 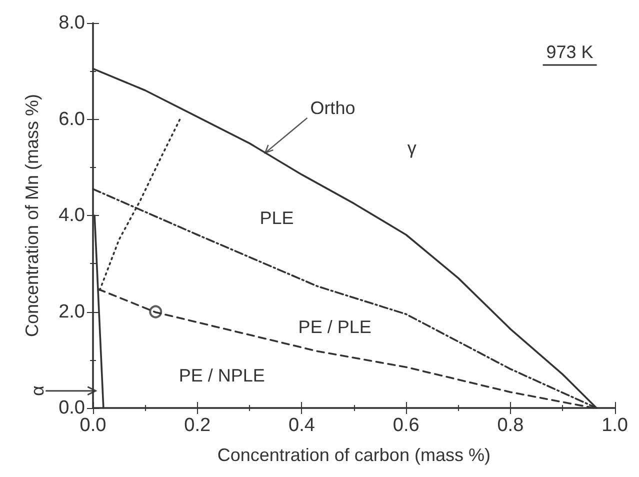 What do you see at coordinates (510, 425) in the screenshot?
I see `x-tick-label: 0.8` at bounding box center [510, 425].